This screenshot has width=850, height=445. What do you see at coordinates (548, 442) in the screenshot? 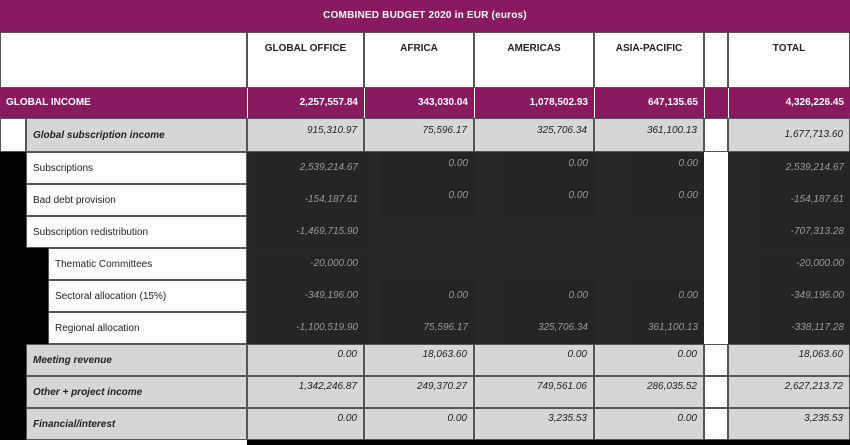
I see `bottom-strip-right` at bounding box center [548, 442].